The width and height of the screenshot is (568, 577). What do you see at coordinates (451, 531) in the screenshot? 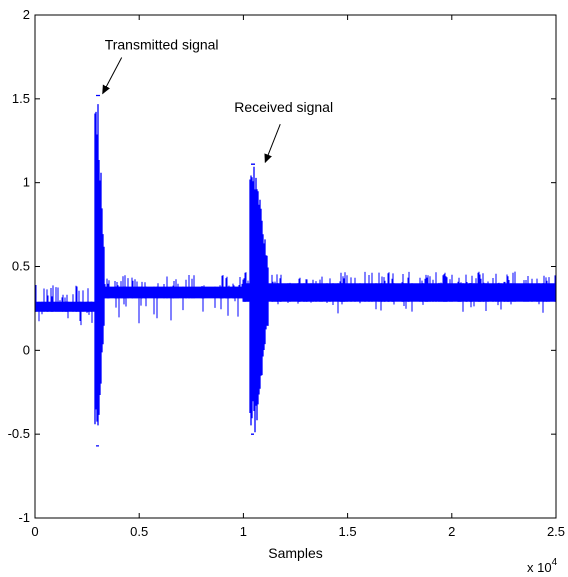
I see `x-tick-label: 2` at bounding box center [451, 531].